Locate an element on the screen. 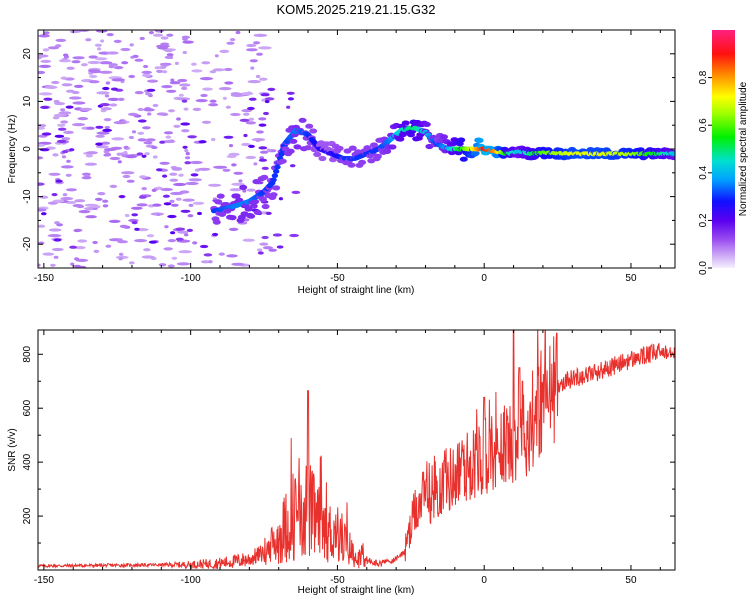  snr-x-tick-label: 50 is located at coordinates (631, 580).